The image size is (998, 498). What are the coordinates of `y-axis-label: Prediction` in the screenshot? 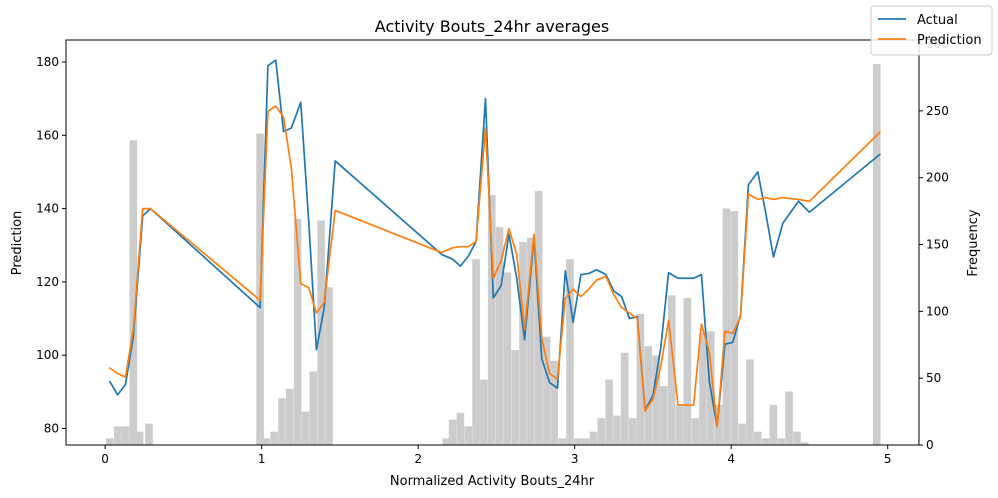 It's located at (17, 243).